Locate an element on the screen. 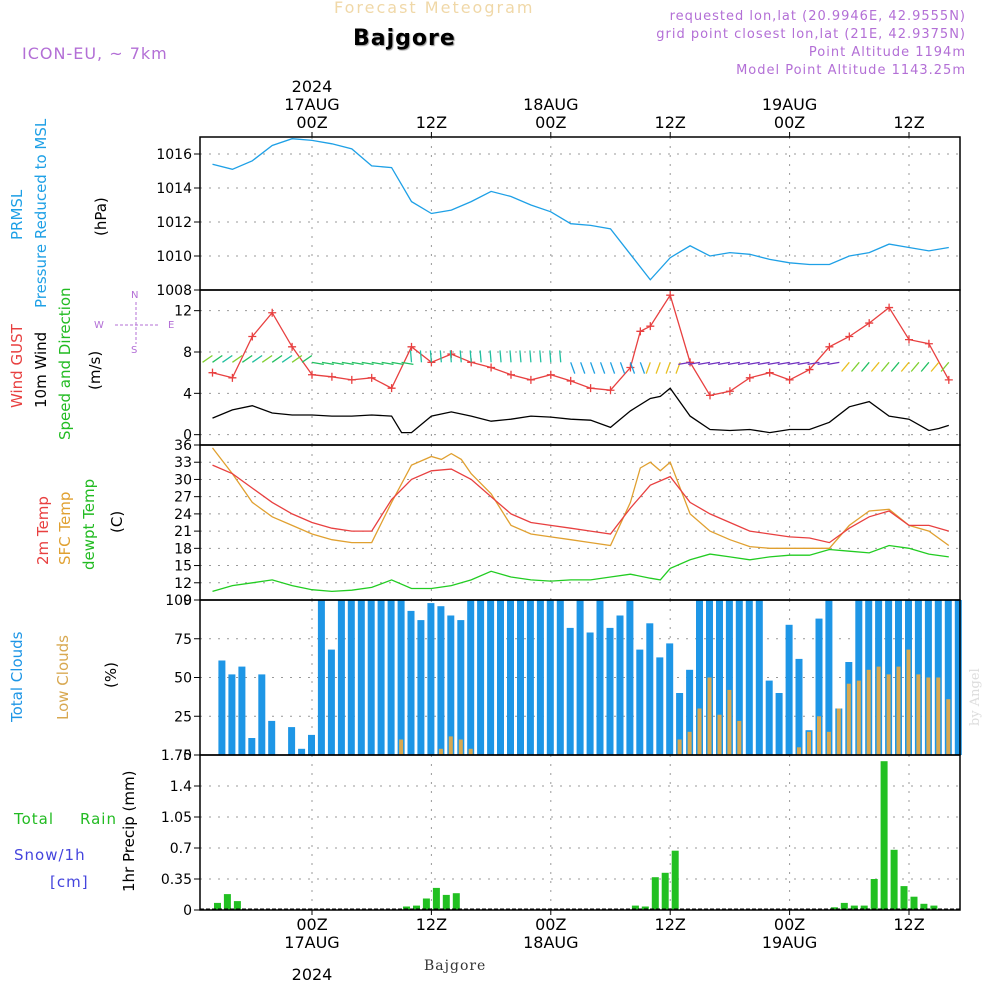 The height and width of the screenshot is (1000, 1000). dewpt-line is located at coordinates (580, 568).